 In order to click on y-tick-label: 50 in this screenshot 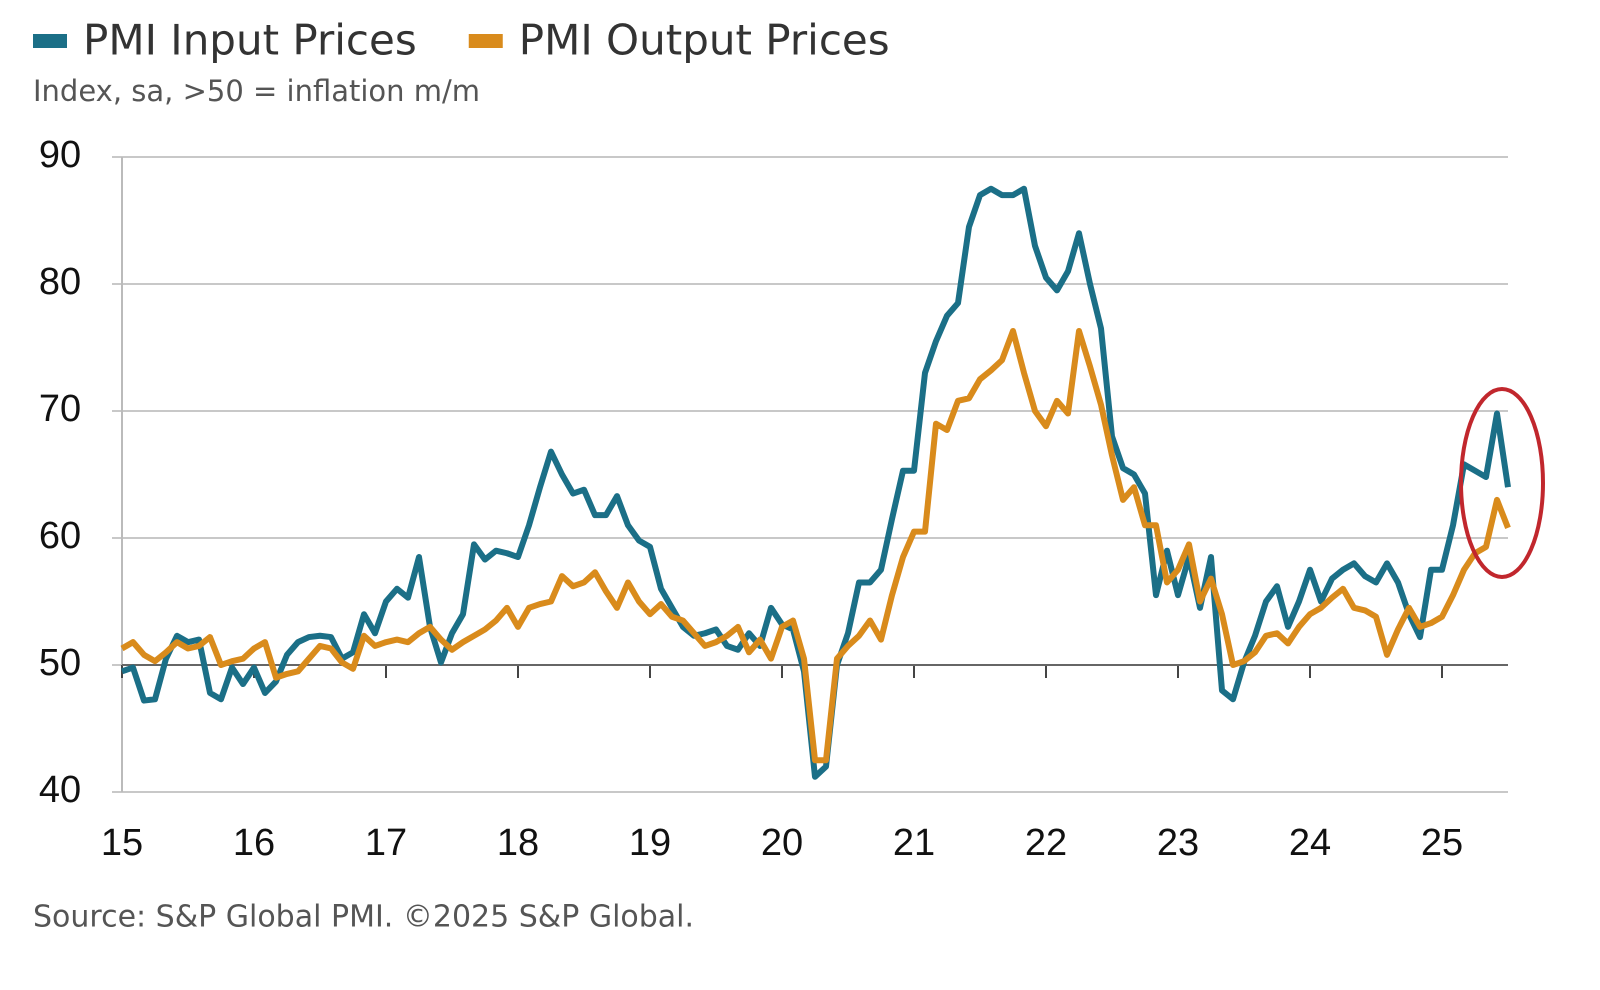, I will do `click(60, 663)`.